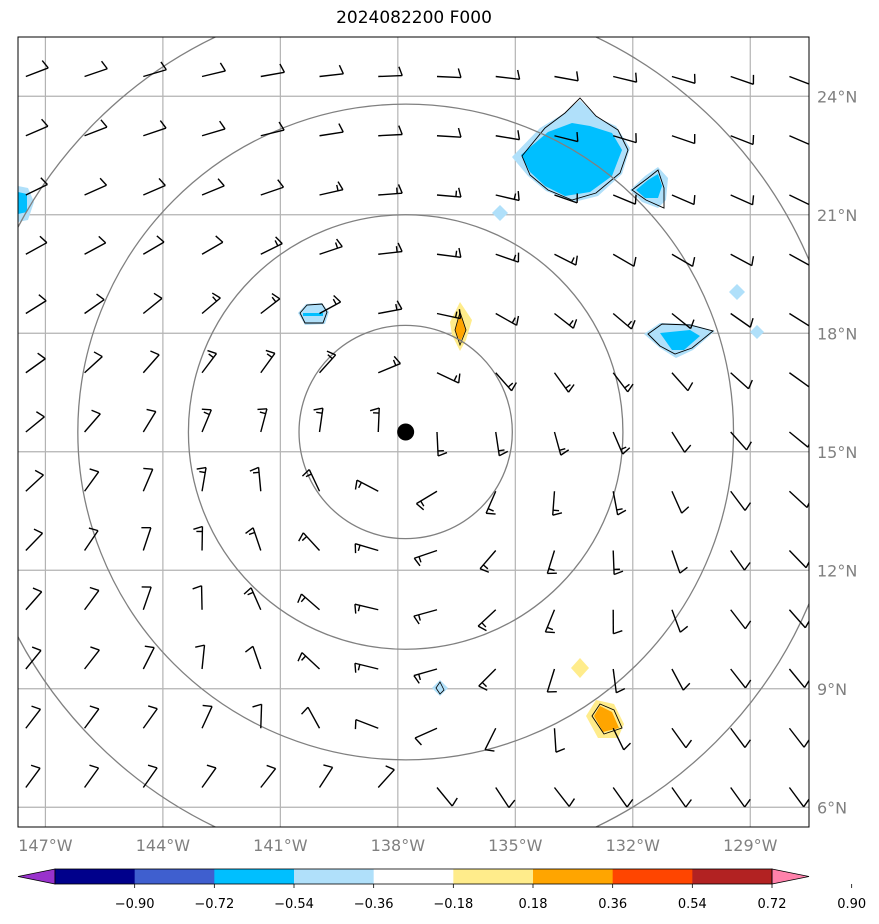  Describe the element at coordinates (837, 333) in the screenshot. I see `lat-label: 18°N` at that location.